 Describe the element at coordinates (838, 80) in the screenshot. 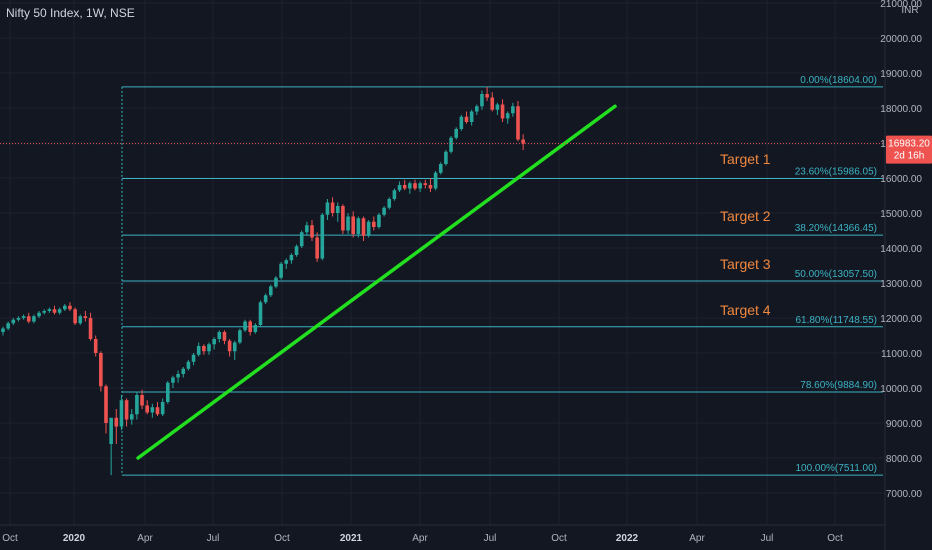

I see `fib-level-label: 0.00%(18604.00)` at that location.